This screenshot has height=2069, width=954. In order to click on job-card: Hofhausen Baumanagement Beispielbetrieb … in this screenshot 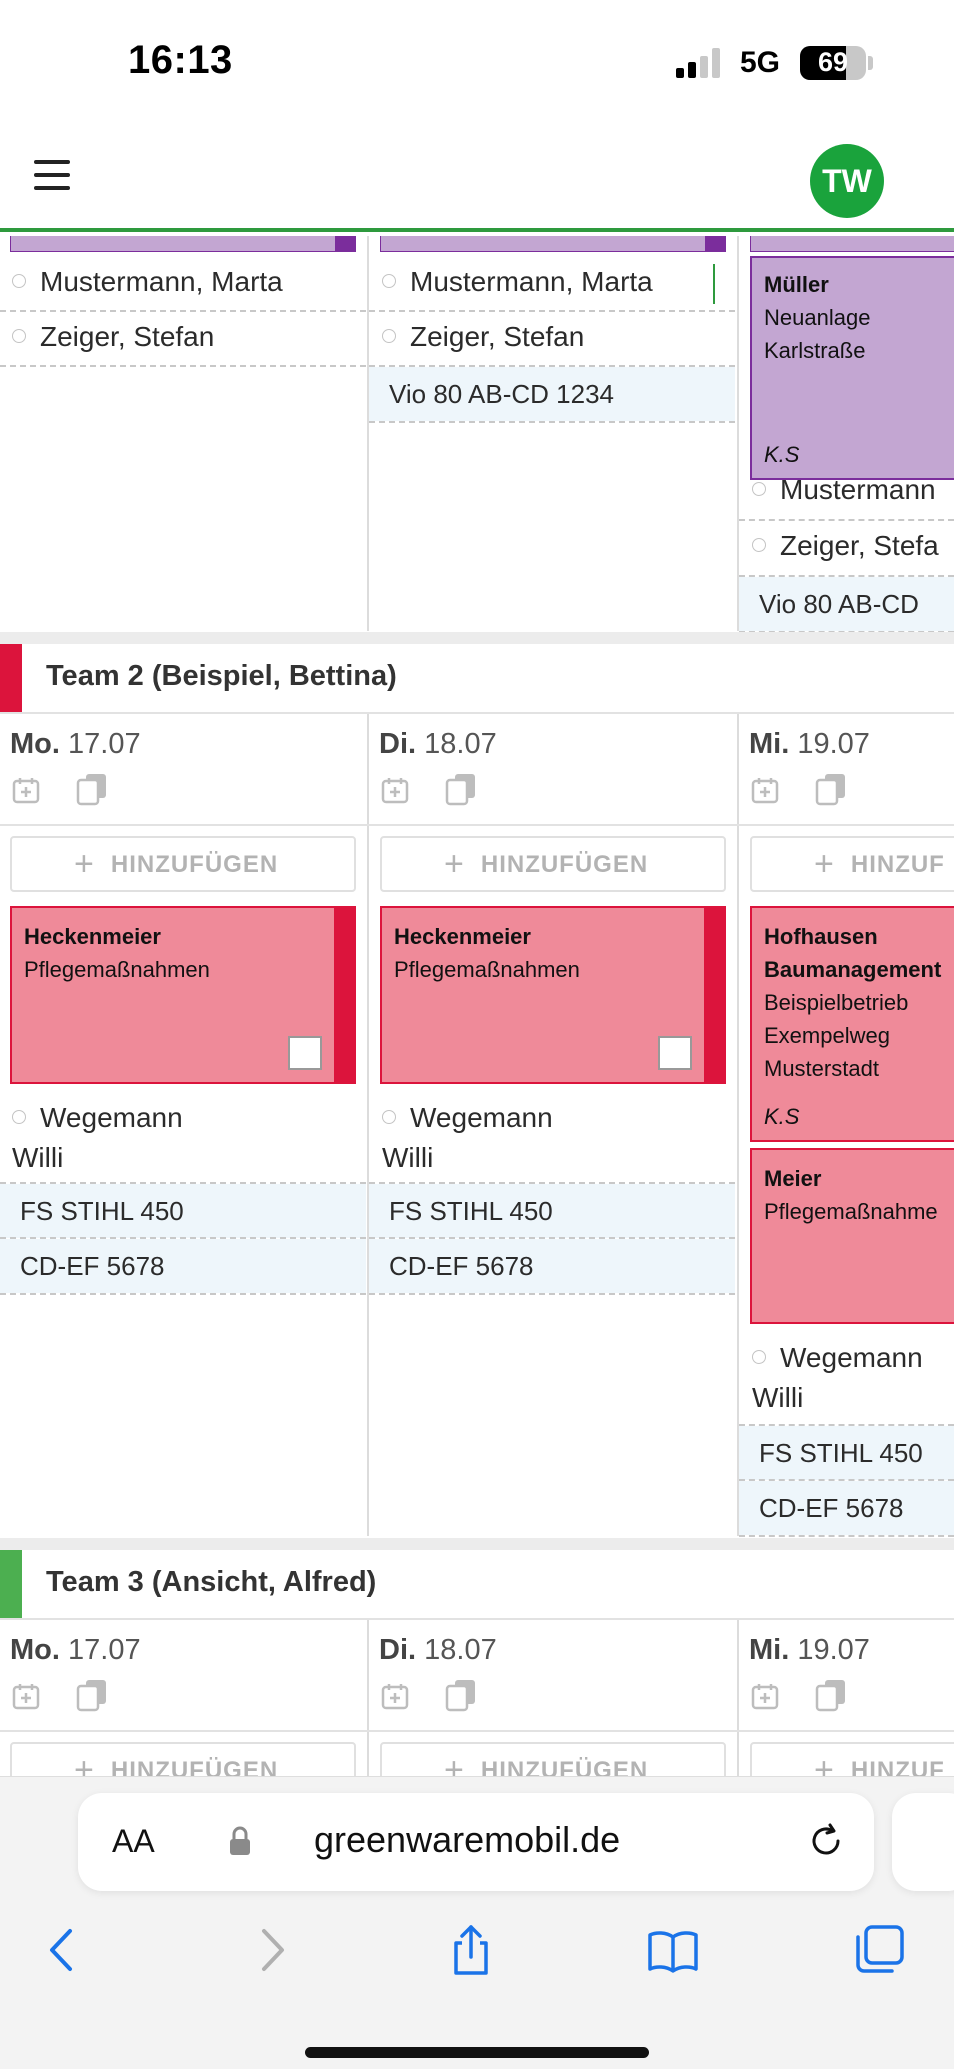, I will do `click(852, 1024)`.